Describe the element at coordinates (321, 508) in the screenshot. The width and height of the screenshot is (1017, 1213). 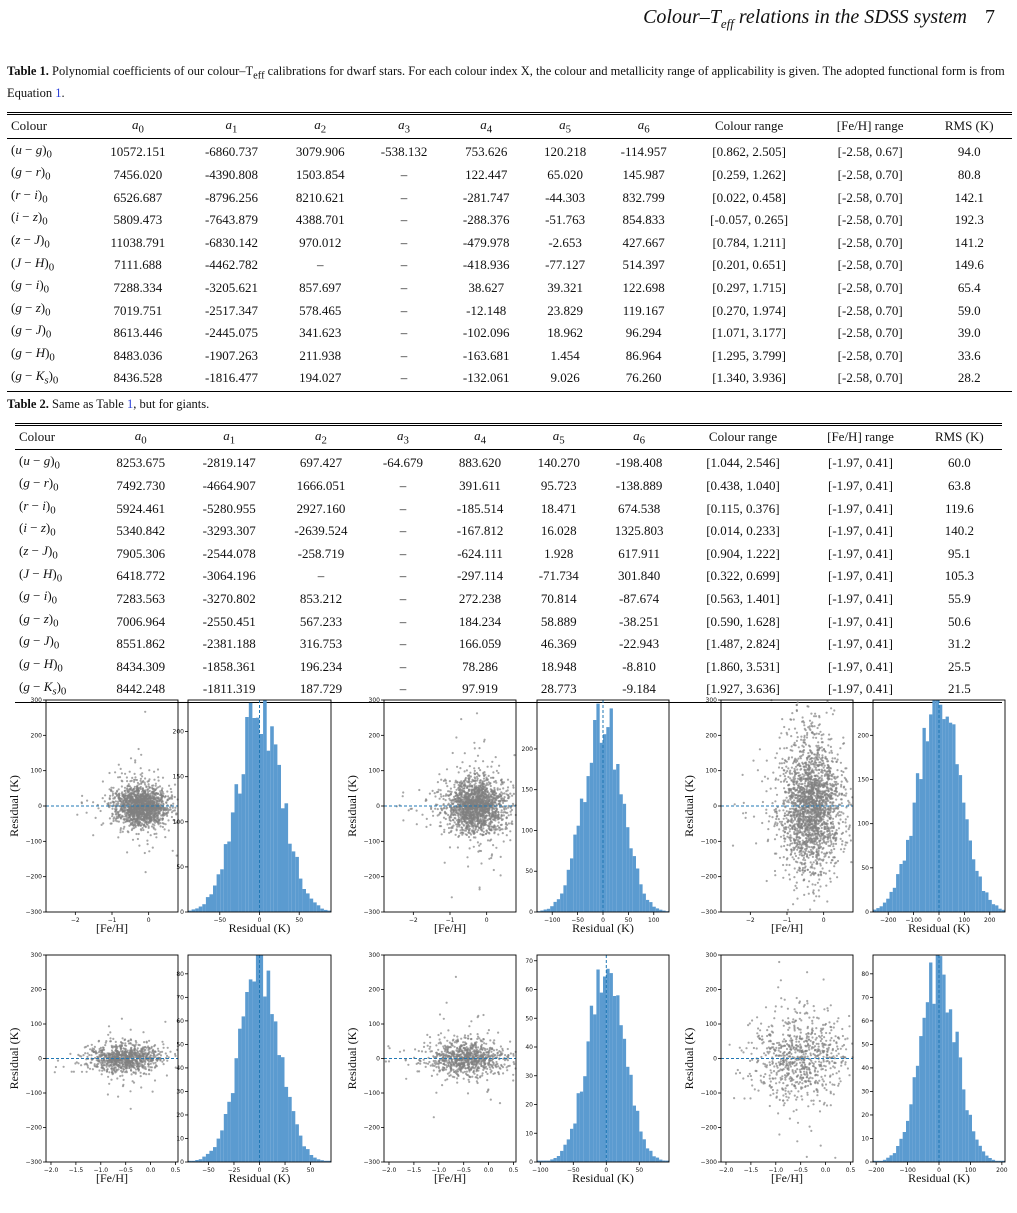
I see `table-cell: 2927.160` at that location.